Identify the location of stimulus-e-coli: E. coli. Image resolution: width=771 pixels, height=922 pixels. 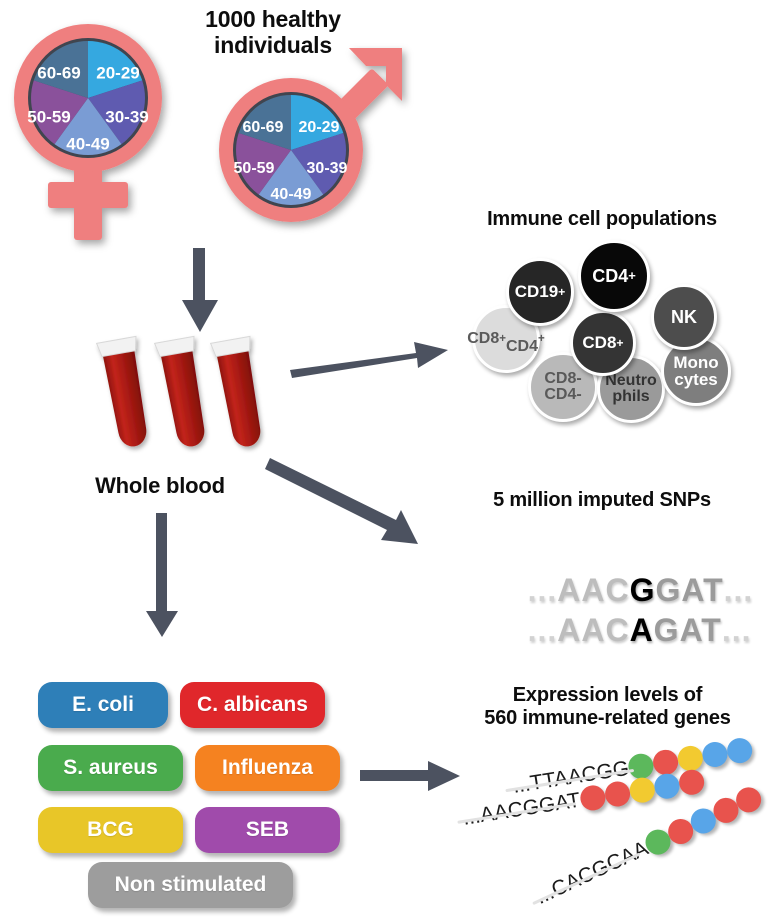
(103, 705).